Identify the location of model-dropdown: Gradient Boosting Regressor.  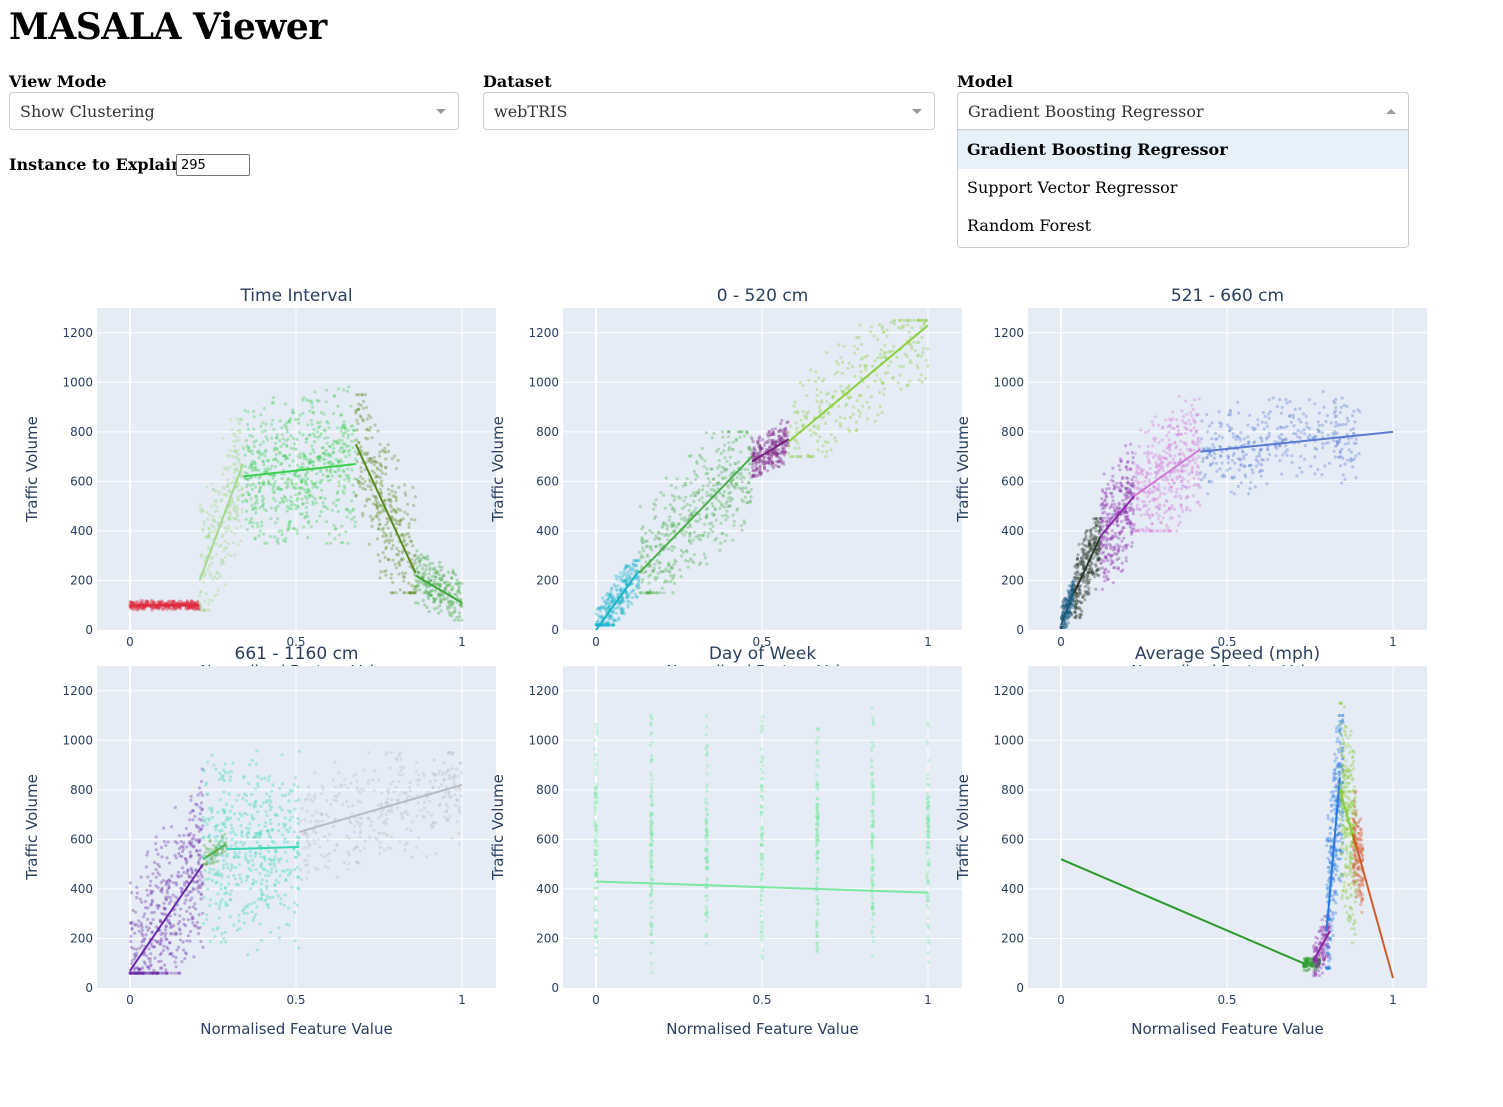
(1183, 111).